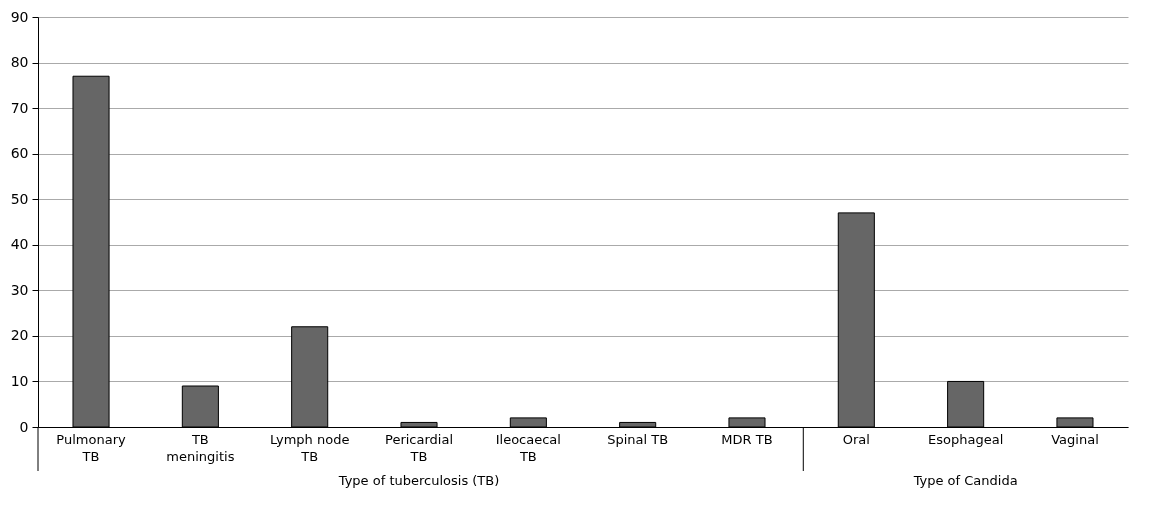 This screenshot has width=1166, height=509. I want to click on y-tick-label: 0, so click(24, 426).